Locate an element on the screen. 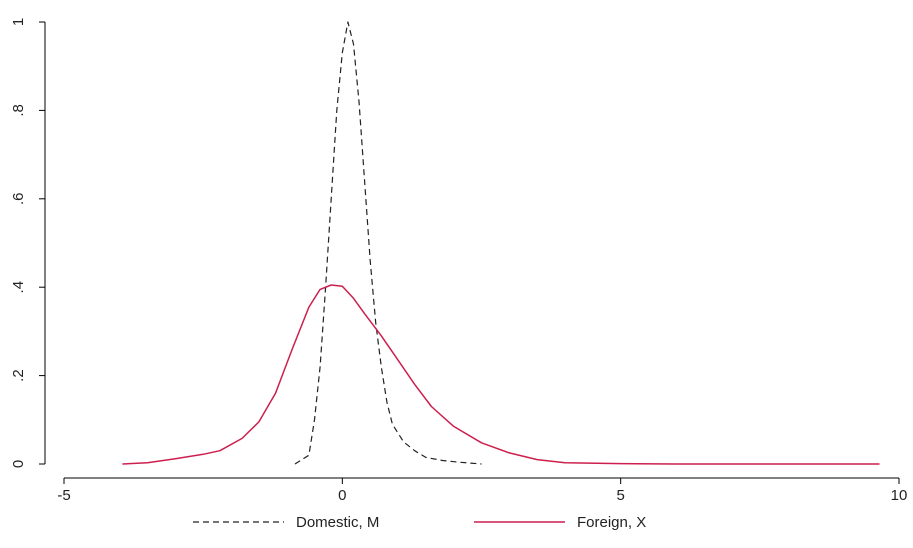  y-tick-label: .4 is located at coordinates (18, 287).